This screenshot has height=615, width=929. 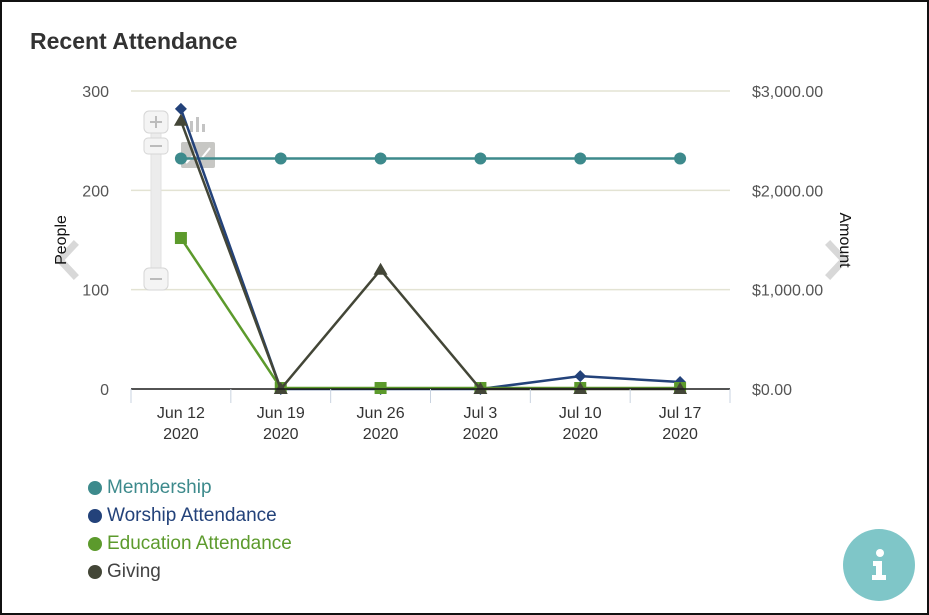 I want to click on x-tick-label: Jul 3 2020, so click(x=481, y=424).